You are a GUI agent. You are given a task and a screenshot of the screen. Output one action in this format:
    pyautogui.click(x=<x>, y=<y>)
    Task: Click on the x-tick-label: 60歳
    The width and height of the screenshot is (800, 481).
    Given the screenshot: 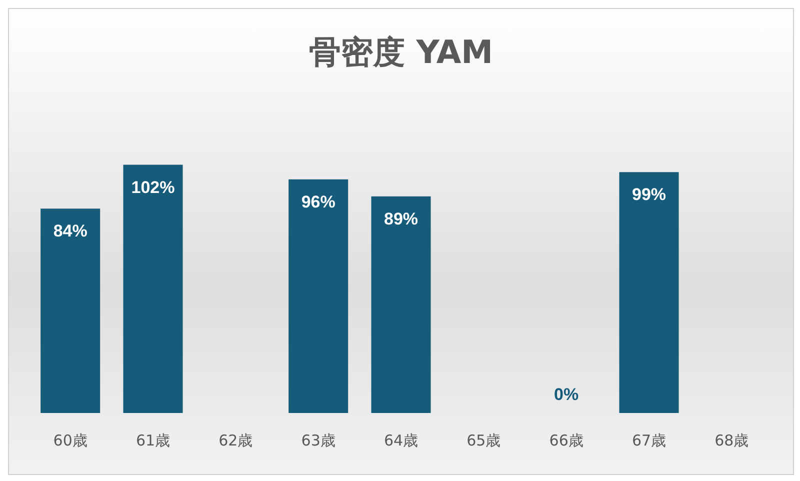 What is the action you would take?
    pyautogui.click(x=70, y=441)
    